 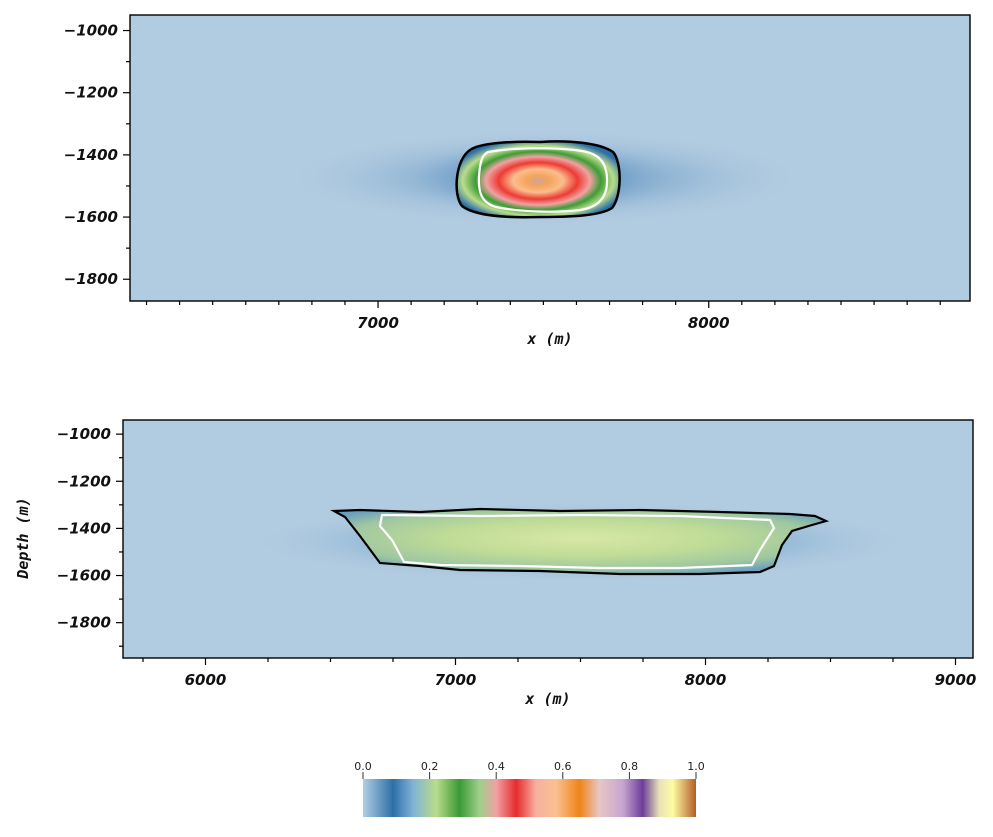 What do you see at coordinates (709, 323) in the screenshot?
I see `top-x-tick-label: 8000` at bounding box center [709, 323].